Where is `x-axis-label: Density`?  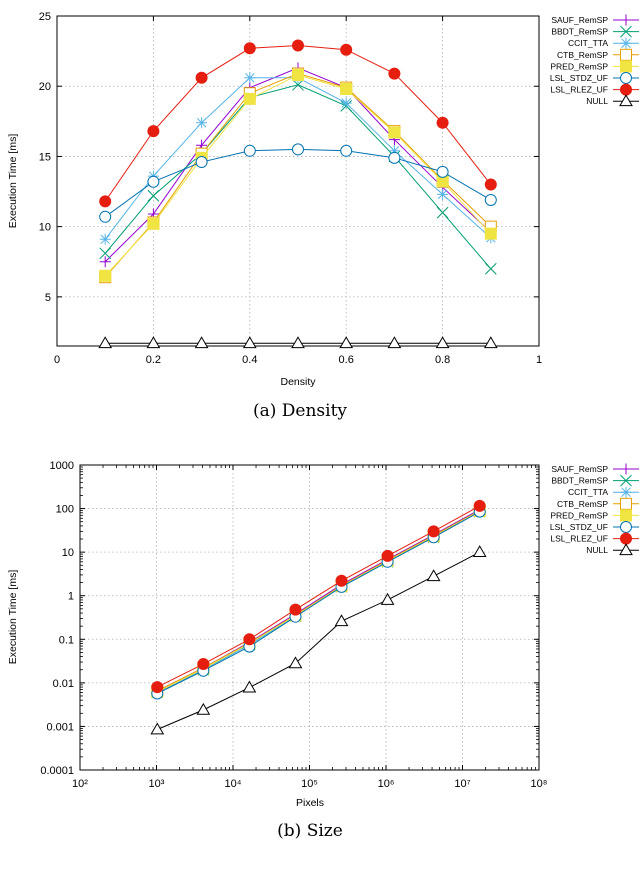 x-axis-label: Density is located at coordinates (298, 382).